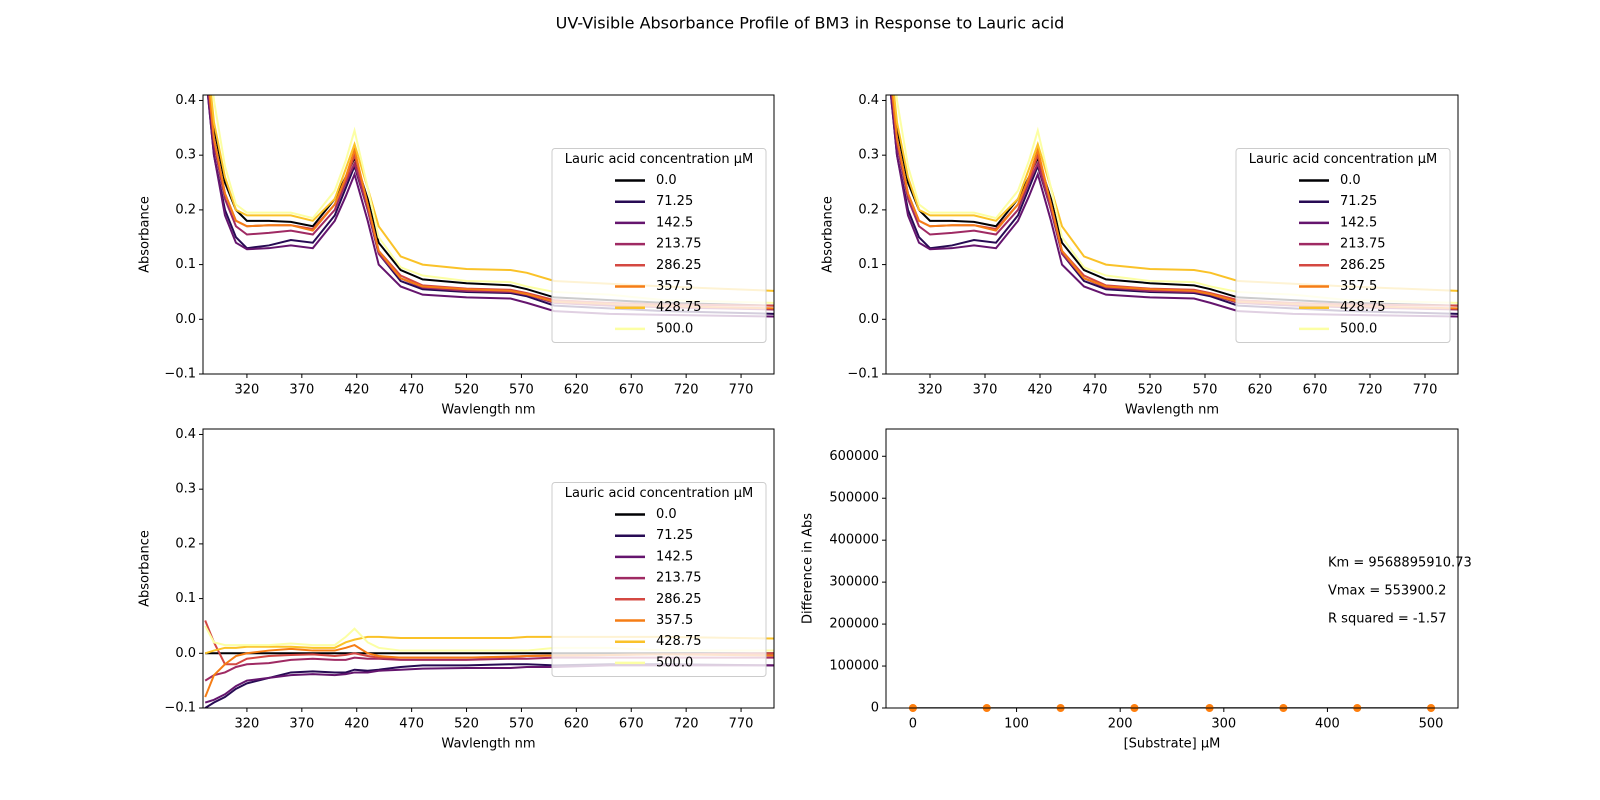 Image resolution: width=1600 pixels, height=800 pixels. I want to click on x-axis-label: [Substrate] µM, so click(1172, 744).